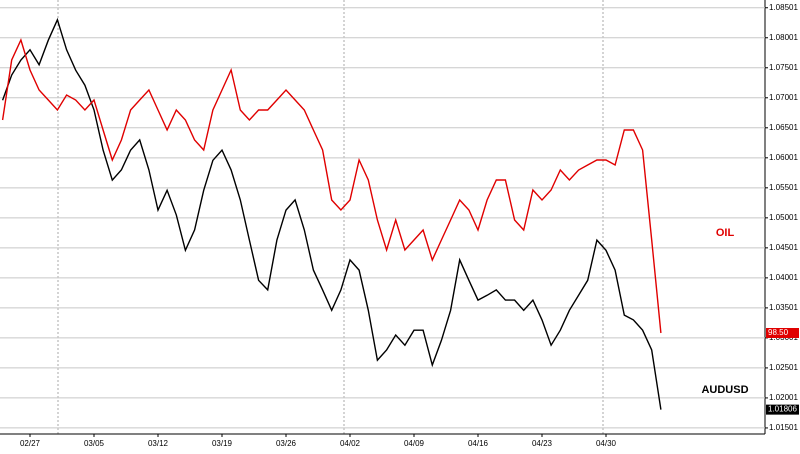 Image resolution: width=800 pixels, height=454 pixels. What do you see at coordinates (158, 443) in the screenshot?
I see `x-tick-label: 03/12` at bounding box center [158, 443].